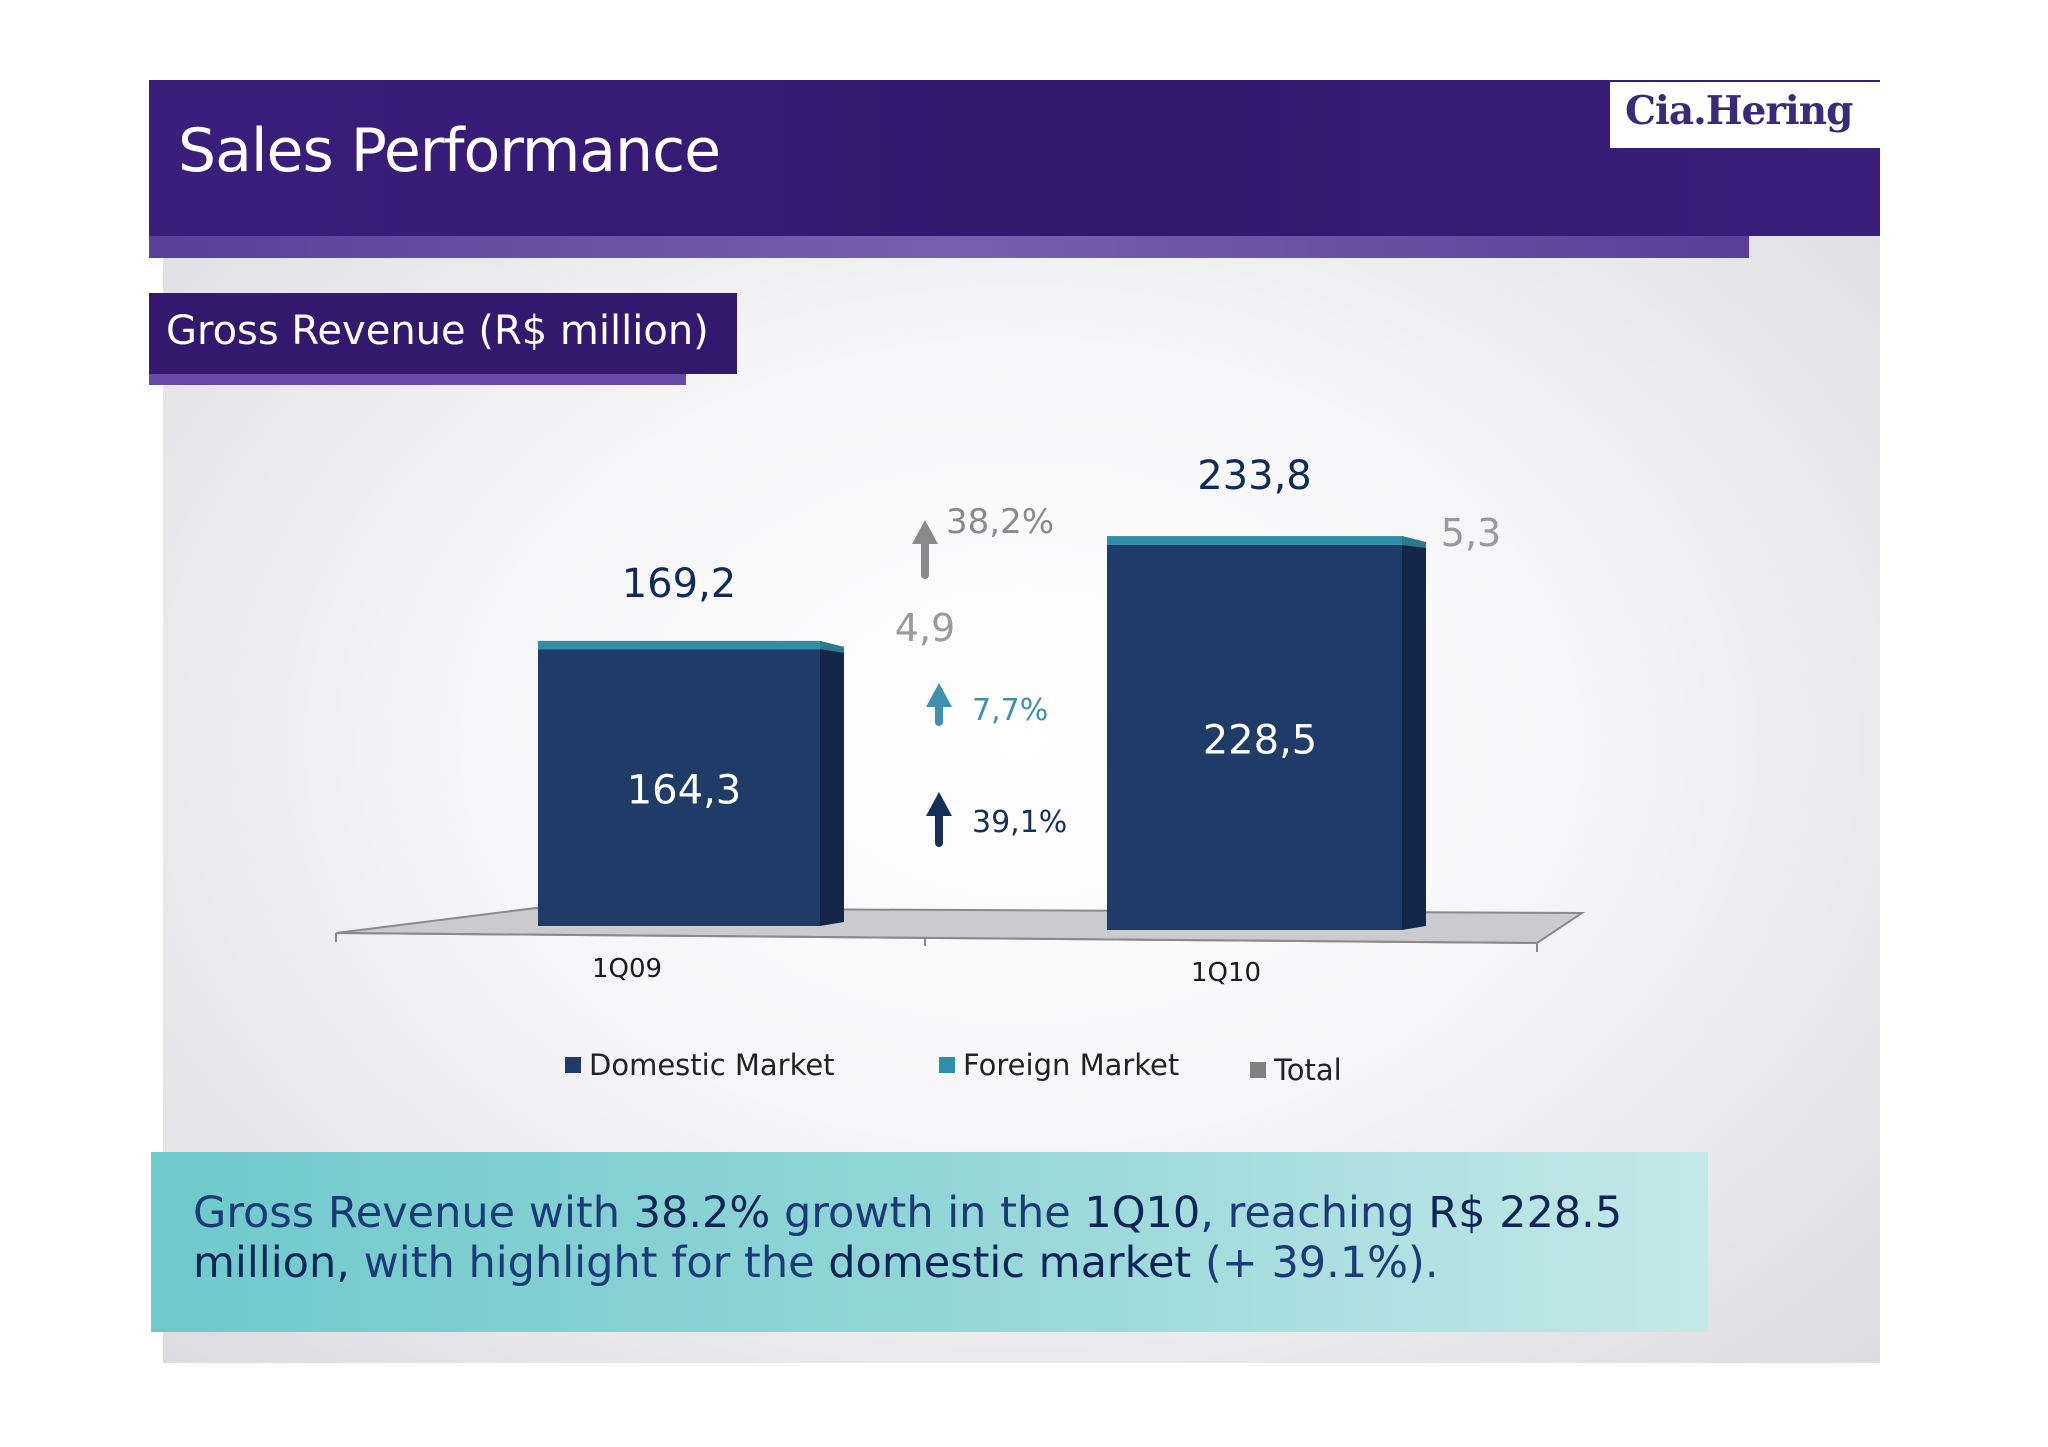  Describe the element at coordinates (927, 1213) in the screenshot. I see `summary-part: growth in the` at that location.